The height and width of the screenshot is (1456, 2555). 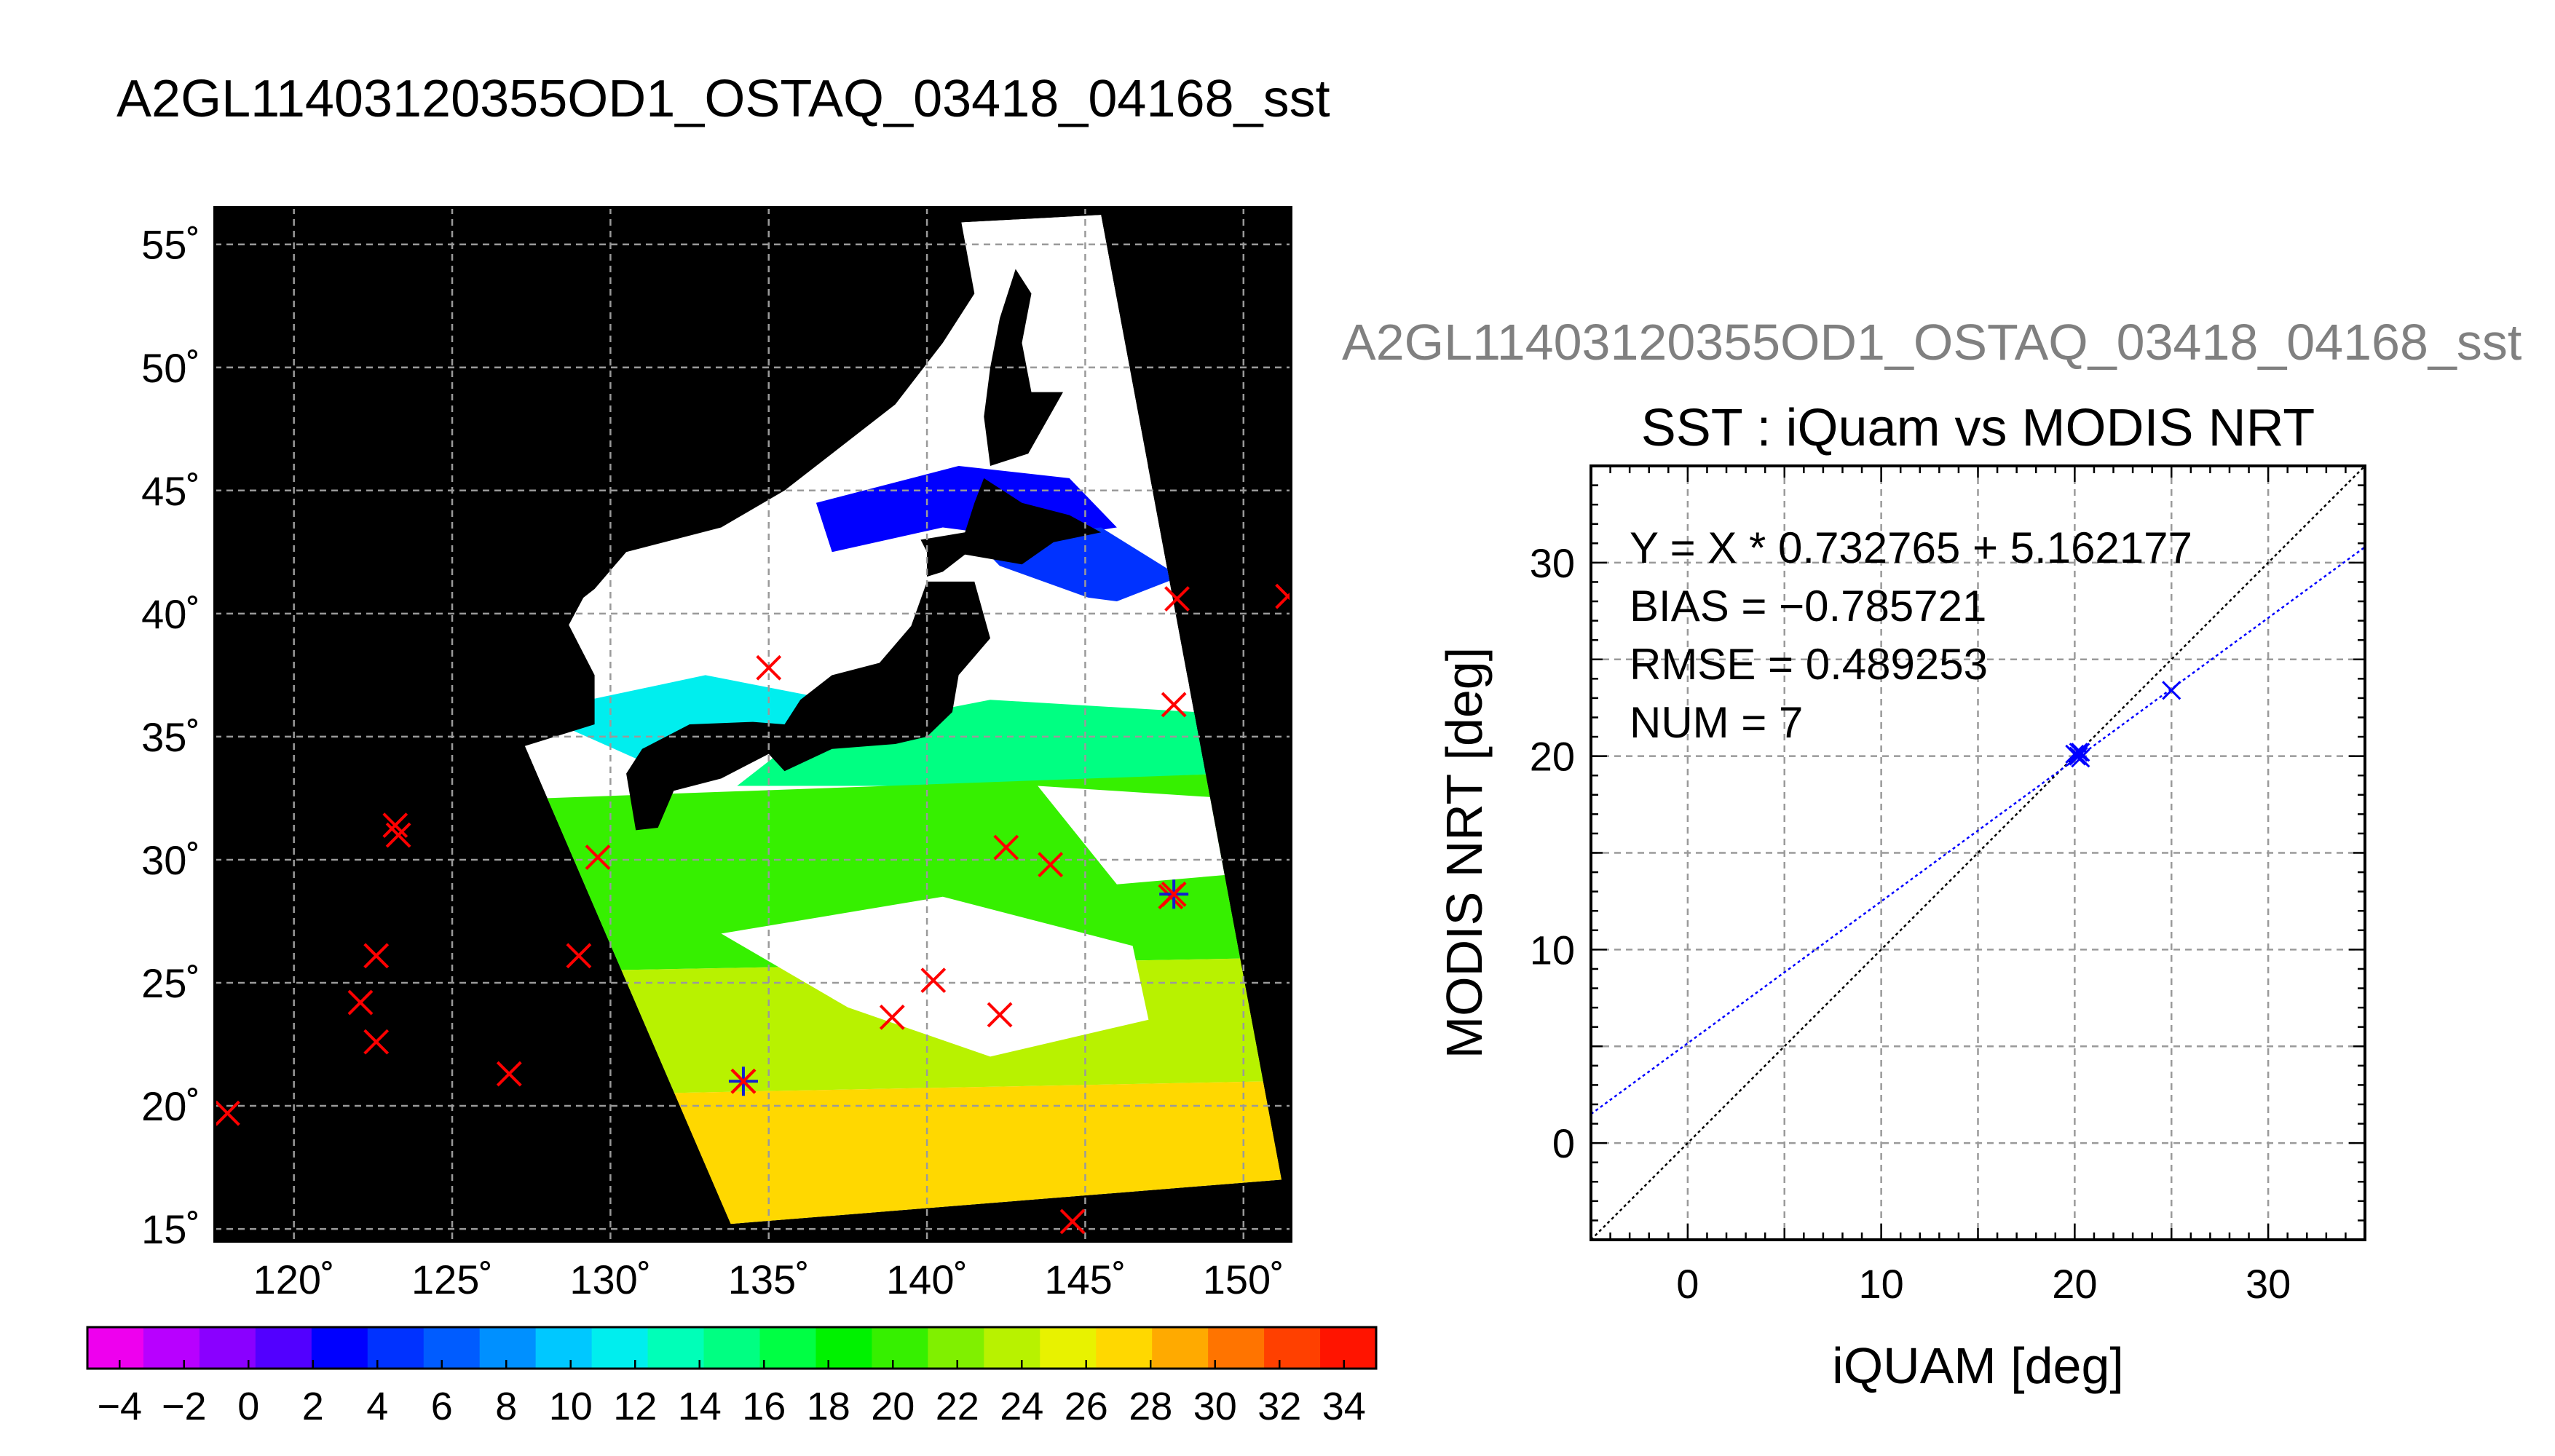 What do you see at coordinates (170, 1106) in the screenshot?
I see `map-lat-tick-label: 20˚` at bounding box center [170, 1106].